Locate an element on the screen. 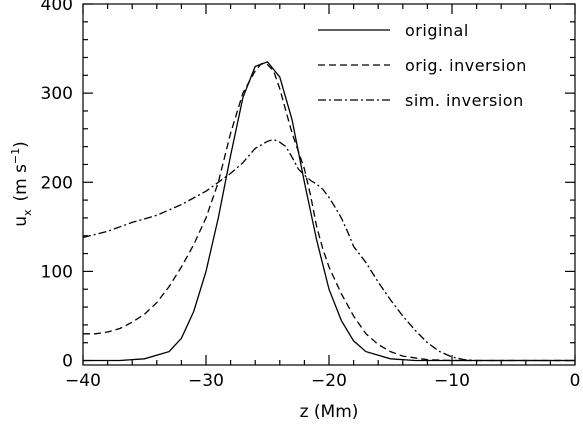 The image size is (583, 427). y-axis-label: ux (m s−1) is located at coordinates (21, 184).